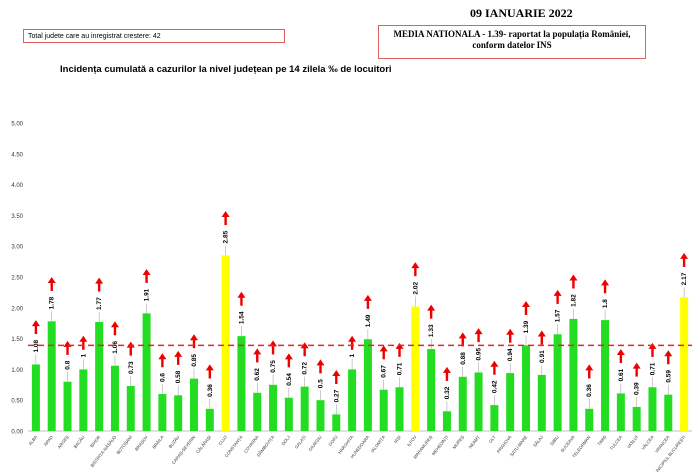 The image size is (700, 472). I want to click on category-label: VRANCEA, so click(662, 444).